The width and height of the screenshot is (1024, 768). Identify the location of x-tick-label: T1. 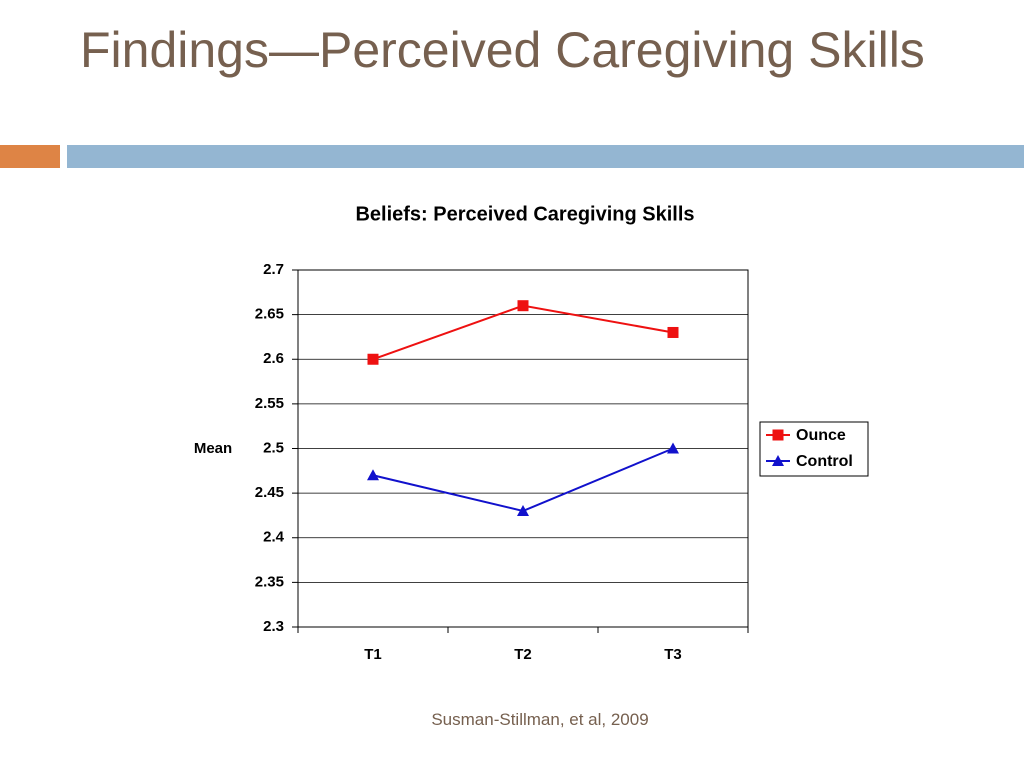
(373, 654).